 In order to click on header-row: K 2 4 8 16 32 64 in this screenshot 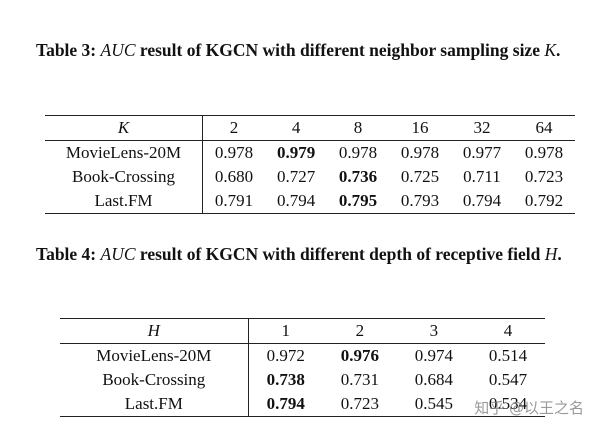, I will do `click(310, 128)`.